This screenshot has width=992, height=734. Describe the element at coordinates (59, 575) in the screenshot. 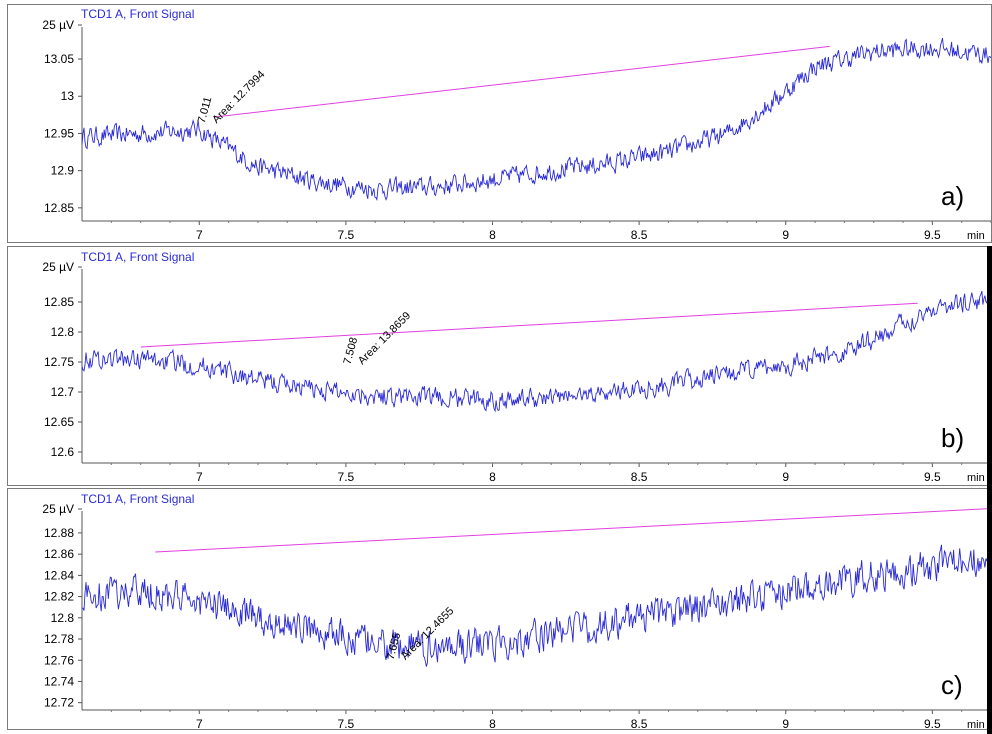

I see `y-tick-label: 12.84` at that location.